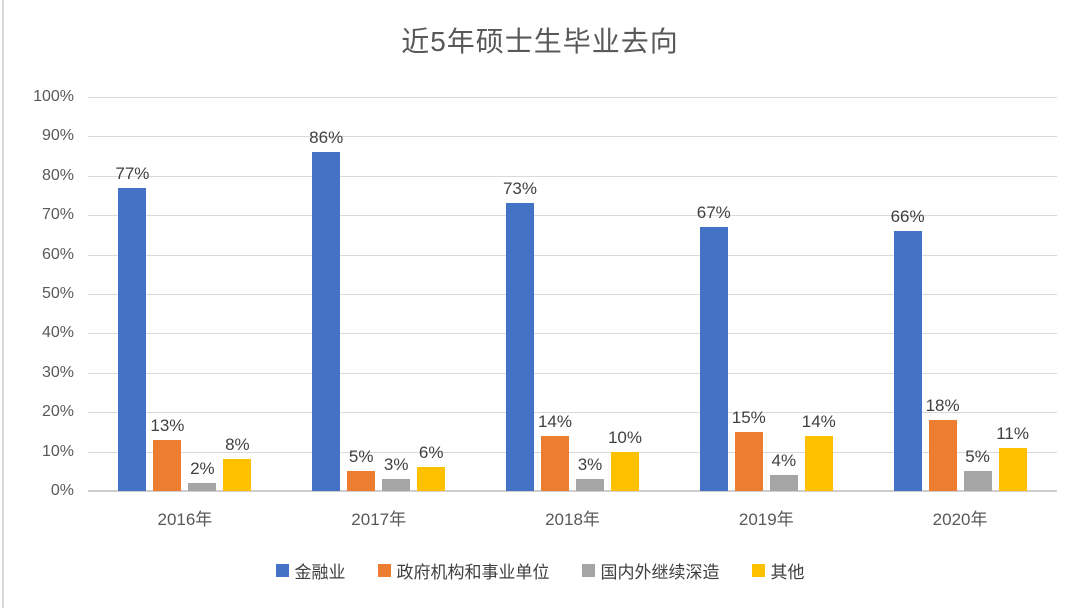 This screenshot has width=1080, height=608. What do you see at coordinates (1012, 457) in the screenshot?
I see `bar-其他: 11%` at bounding box center [1012, 457].